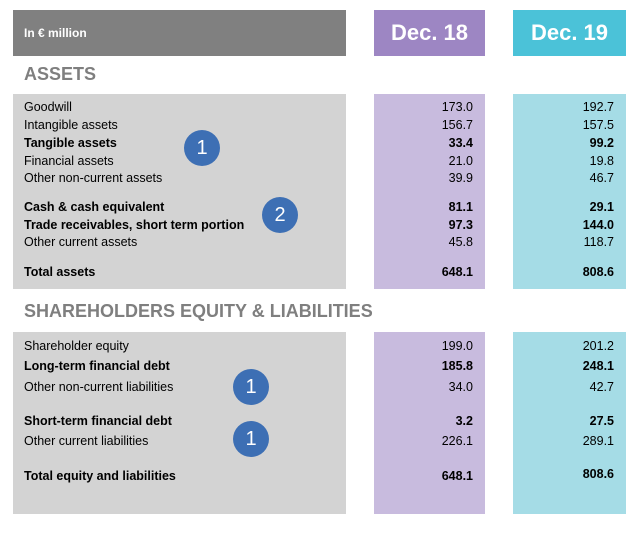 This screenshot has width=640, height=541. Describe the element at coordinates (457, 476) in the screenshot. I see `liability-total-dec18: 648.1` at that location.